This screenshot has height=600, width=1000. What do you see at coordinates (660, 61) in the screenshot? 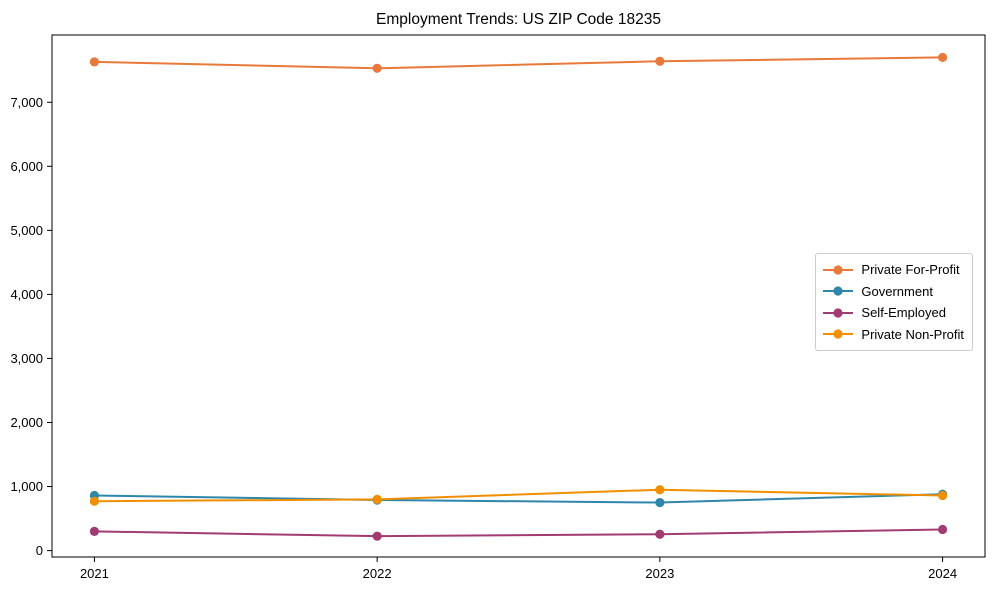
I see `data-point-private-for-profit-2023` at bounding box center [660, 61].